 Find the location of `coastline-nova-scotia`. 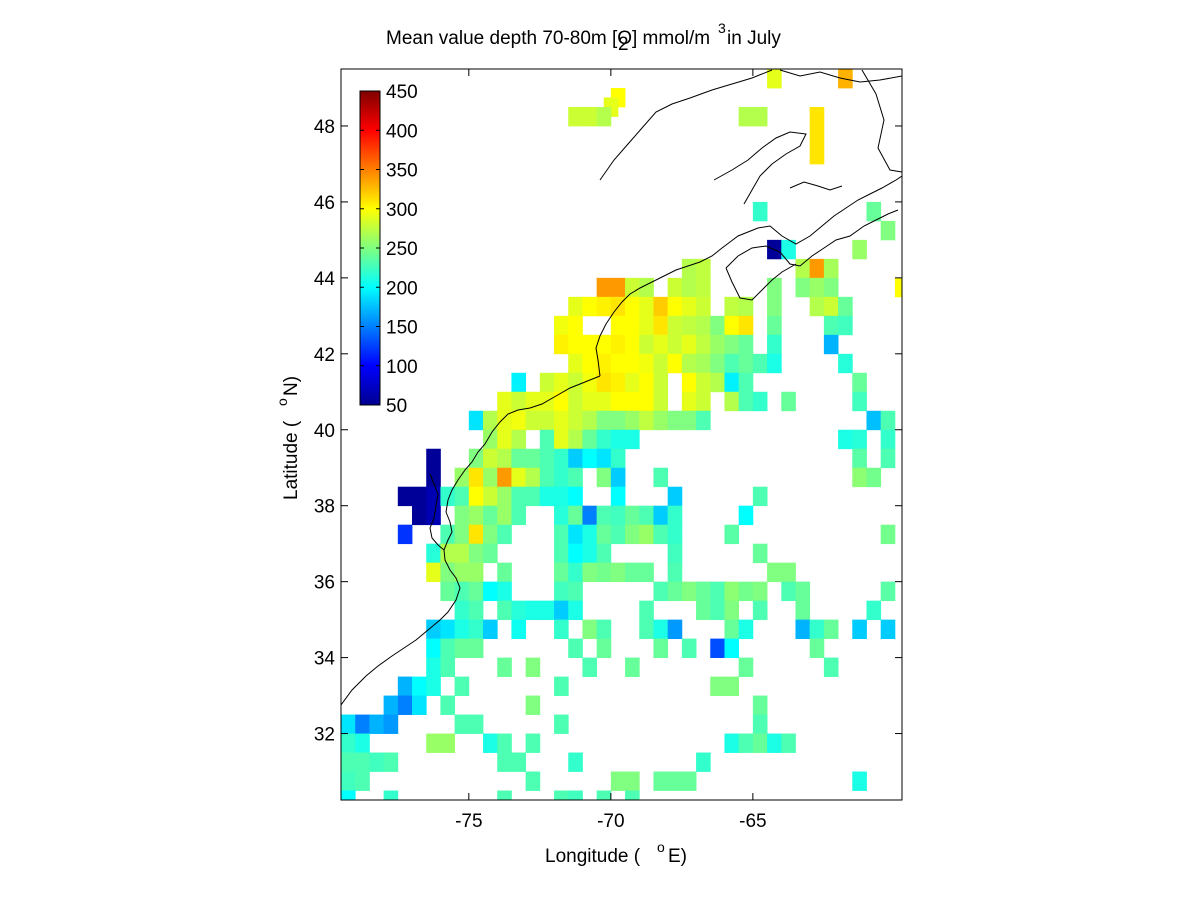

coastline-nova-scotia is located at coordinates (812, 239).